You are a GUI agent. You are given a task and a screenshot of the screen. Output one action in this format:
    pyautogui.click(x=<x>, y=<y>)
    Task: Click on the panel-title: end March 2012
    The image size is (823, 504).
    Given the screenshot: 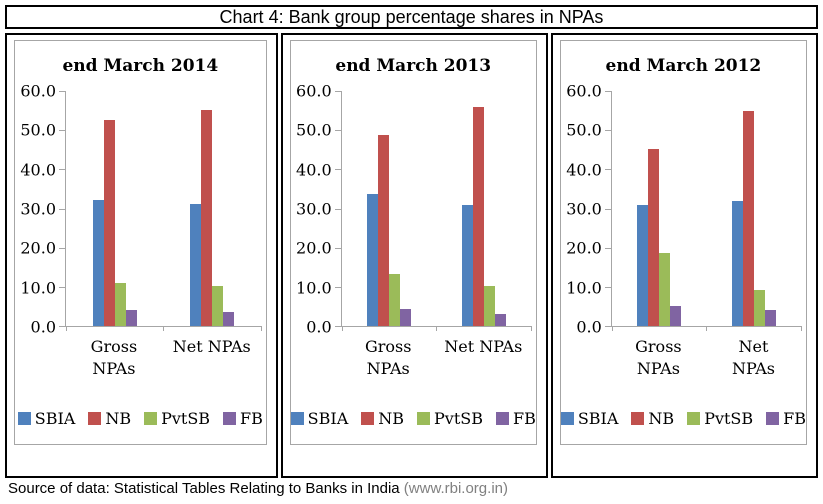 What is the action you would take?
    pyautogui.click(x=683, y=66)
    